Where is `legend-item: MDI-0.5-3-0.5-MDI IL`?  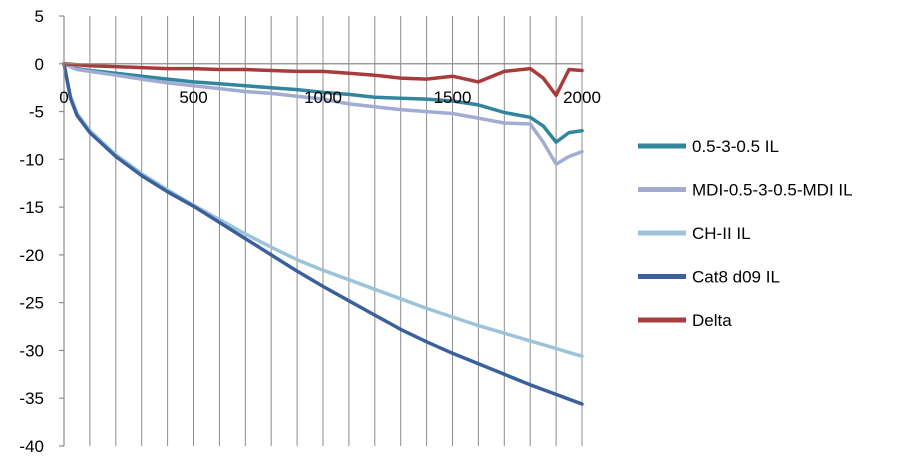
legend-item: MDI-0.5-3-0.5-MDI IL is located at coordinates (745, 190).